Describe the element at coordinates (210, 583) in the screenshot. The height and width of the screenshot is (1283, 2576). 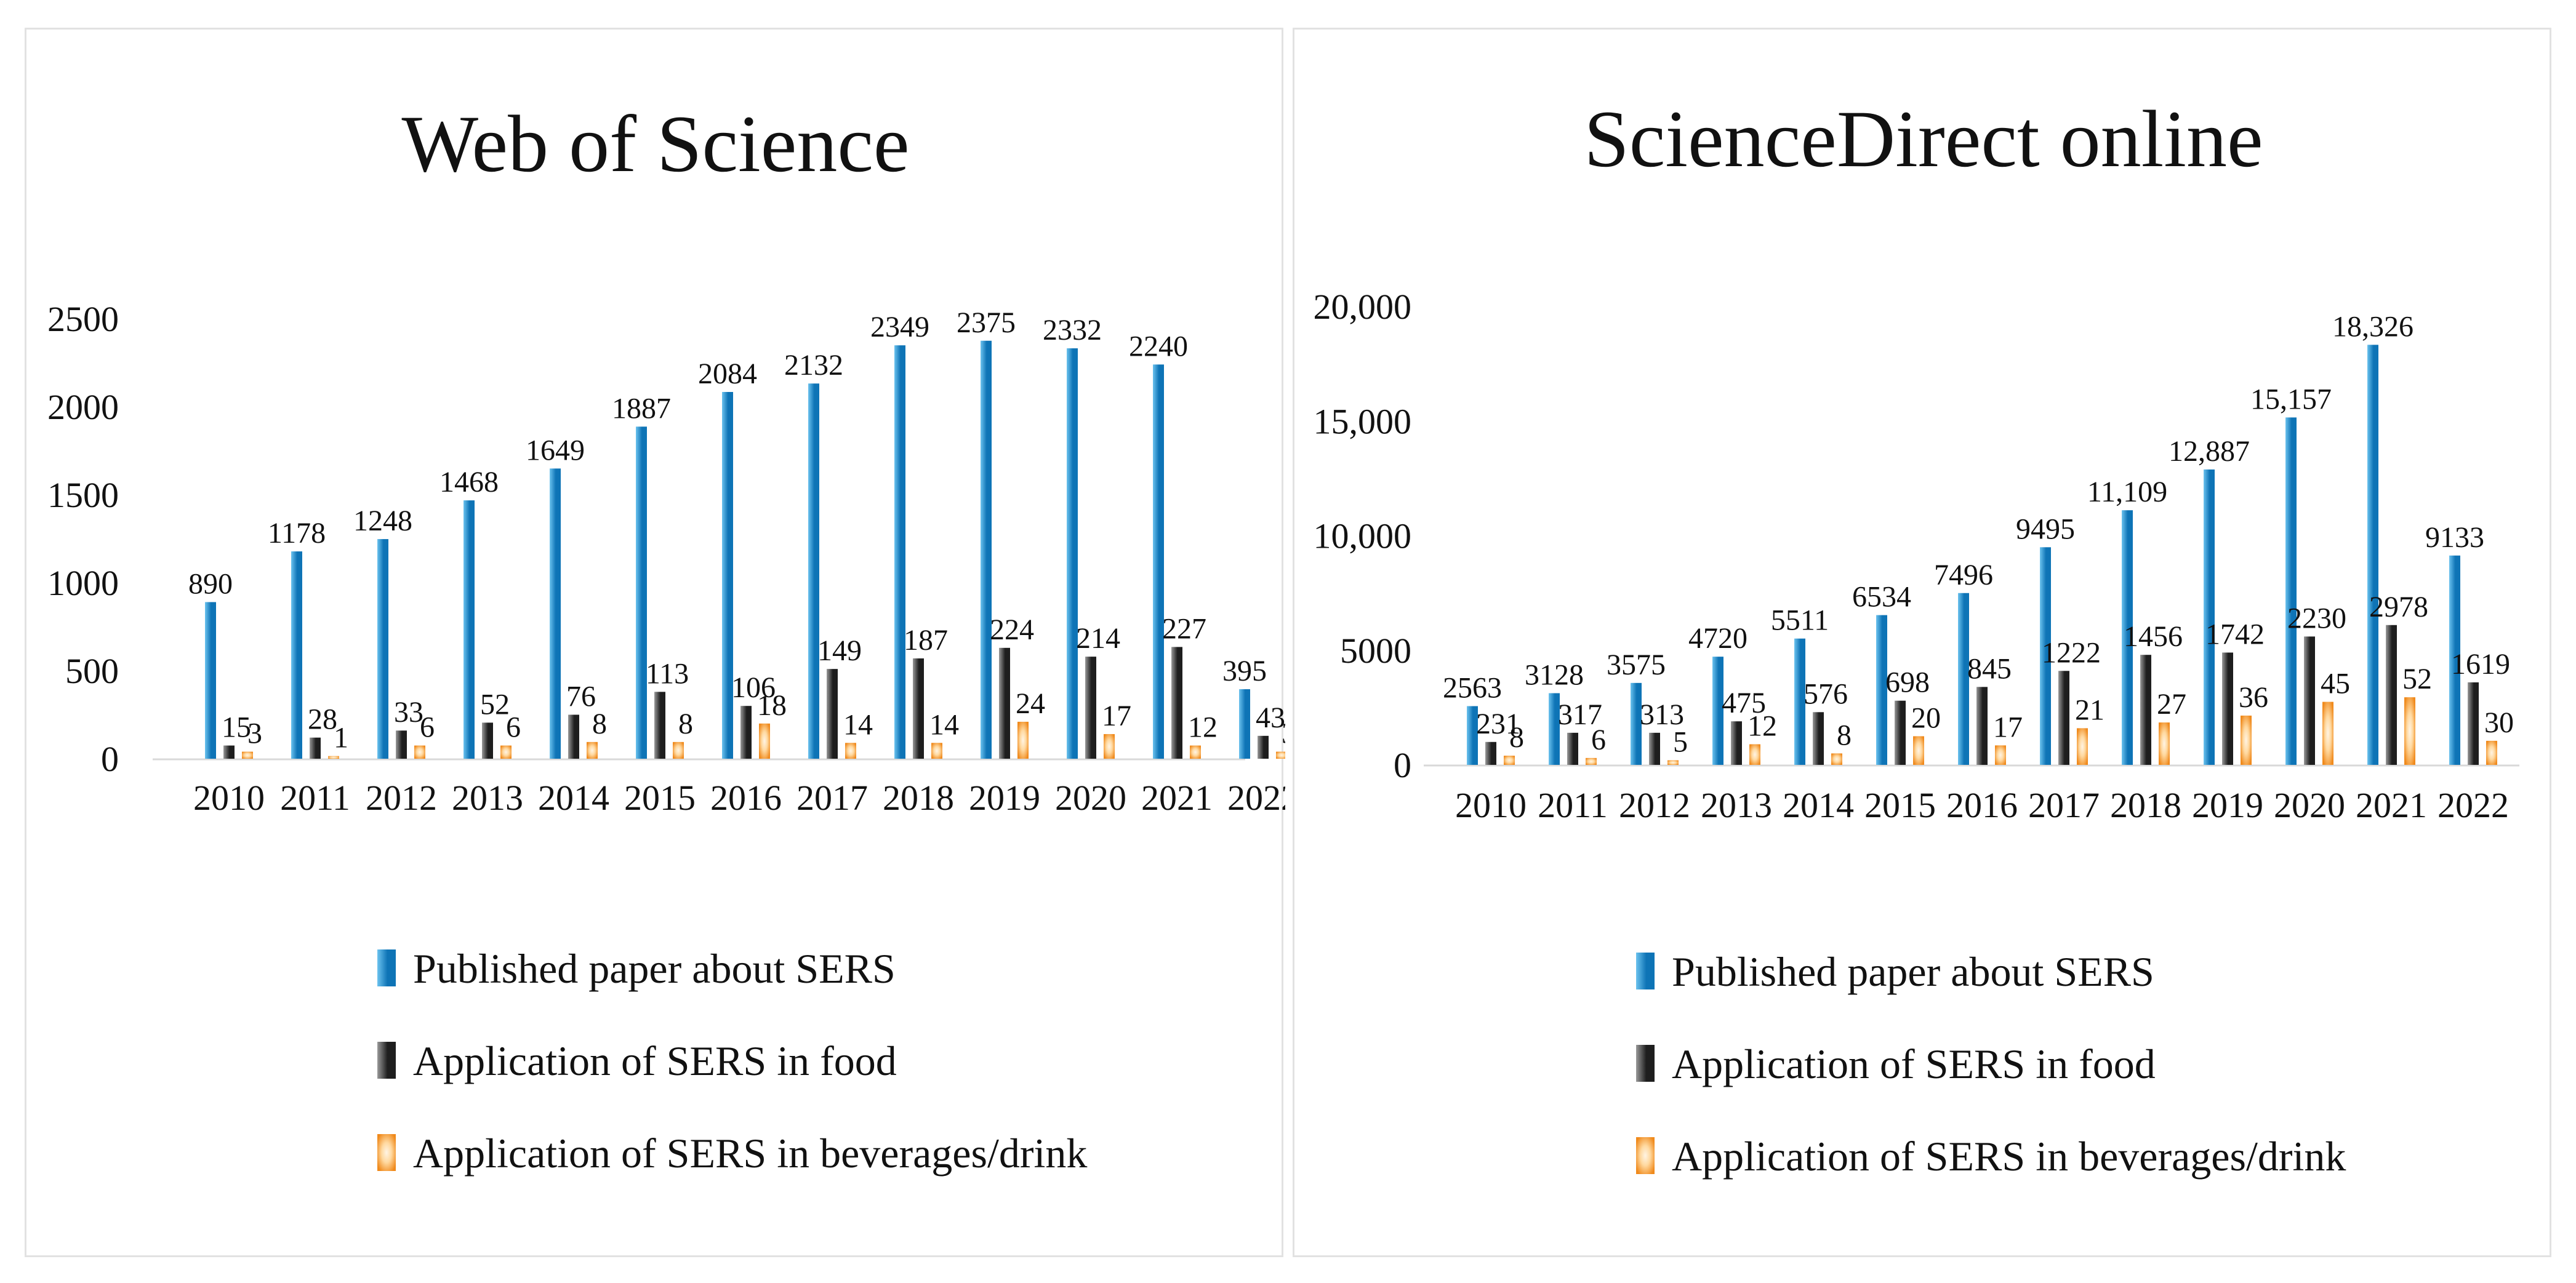
I see `data-label-published: 890` at that location.